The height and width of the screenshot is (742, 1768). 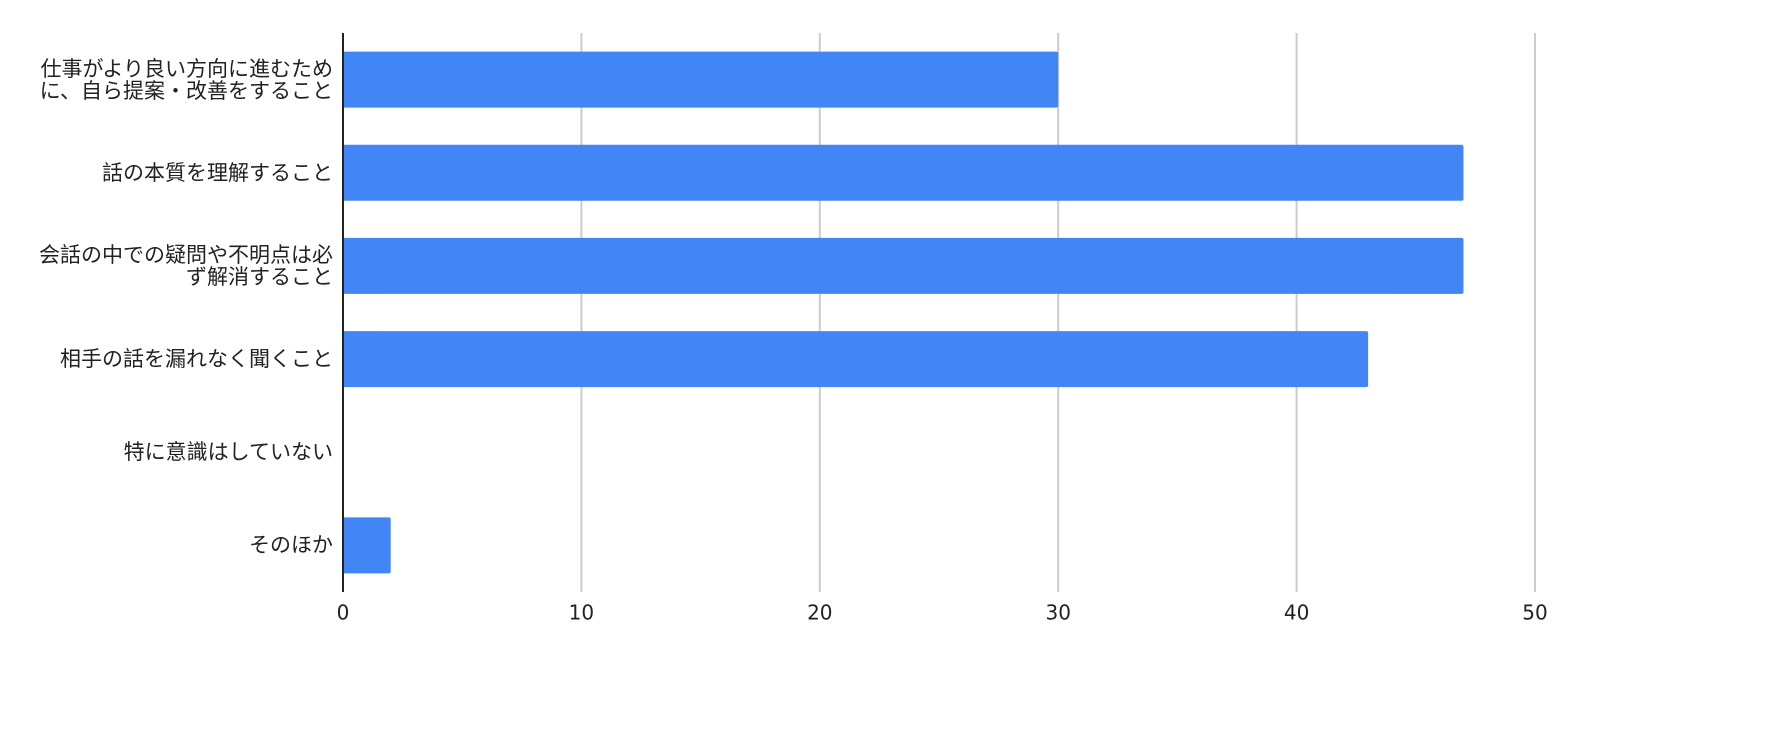 What do you see at coordinates (186, 79) in the screenshot?
I see `y-tick-label: 仕事がより良い方向に進むために、自ら提案・改善をすること` at bounding box center [186, 79].